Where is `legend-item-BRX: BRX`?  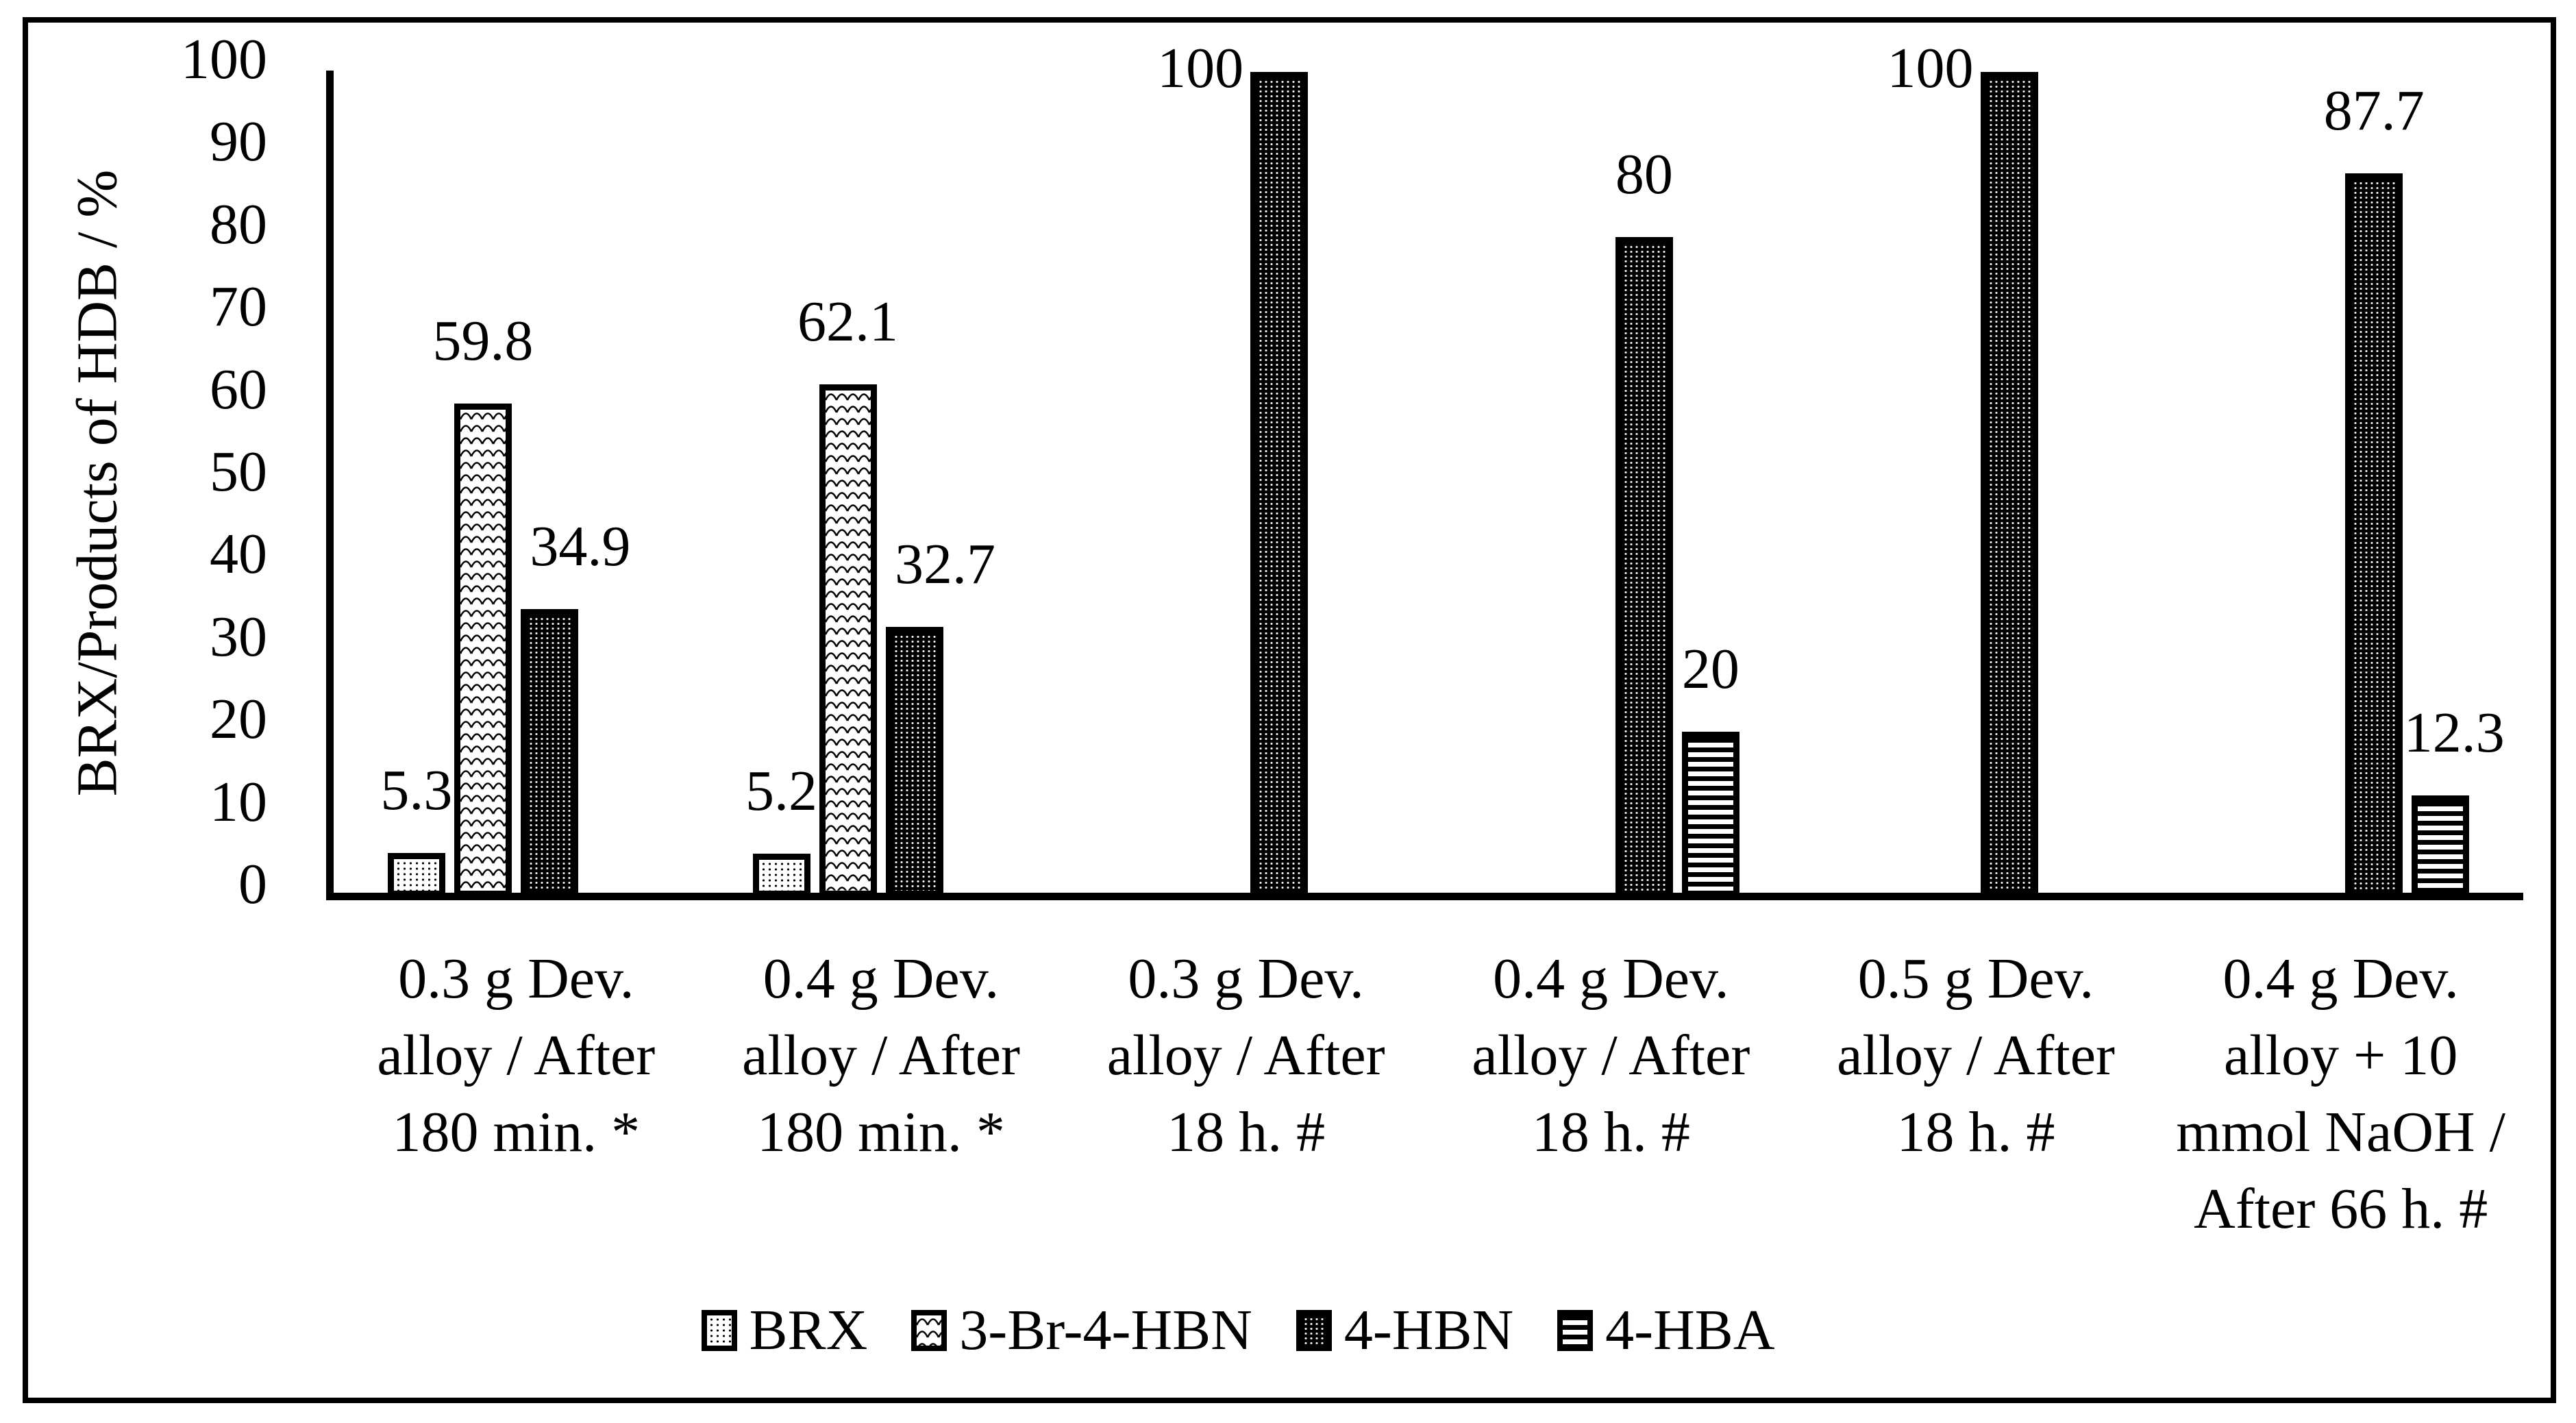
legend-item-BRX: BRX is located at coordinates (784, 1330).